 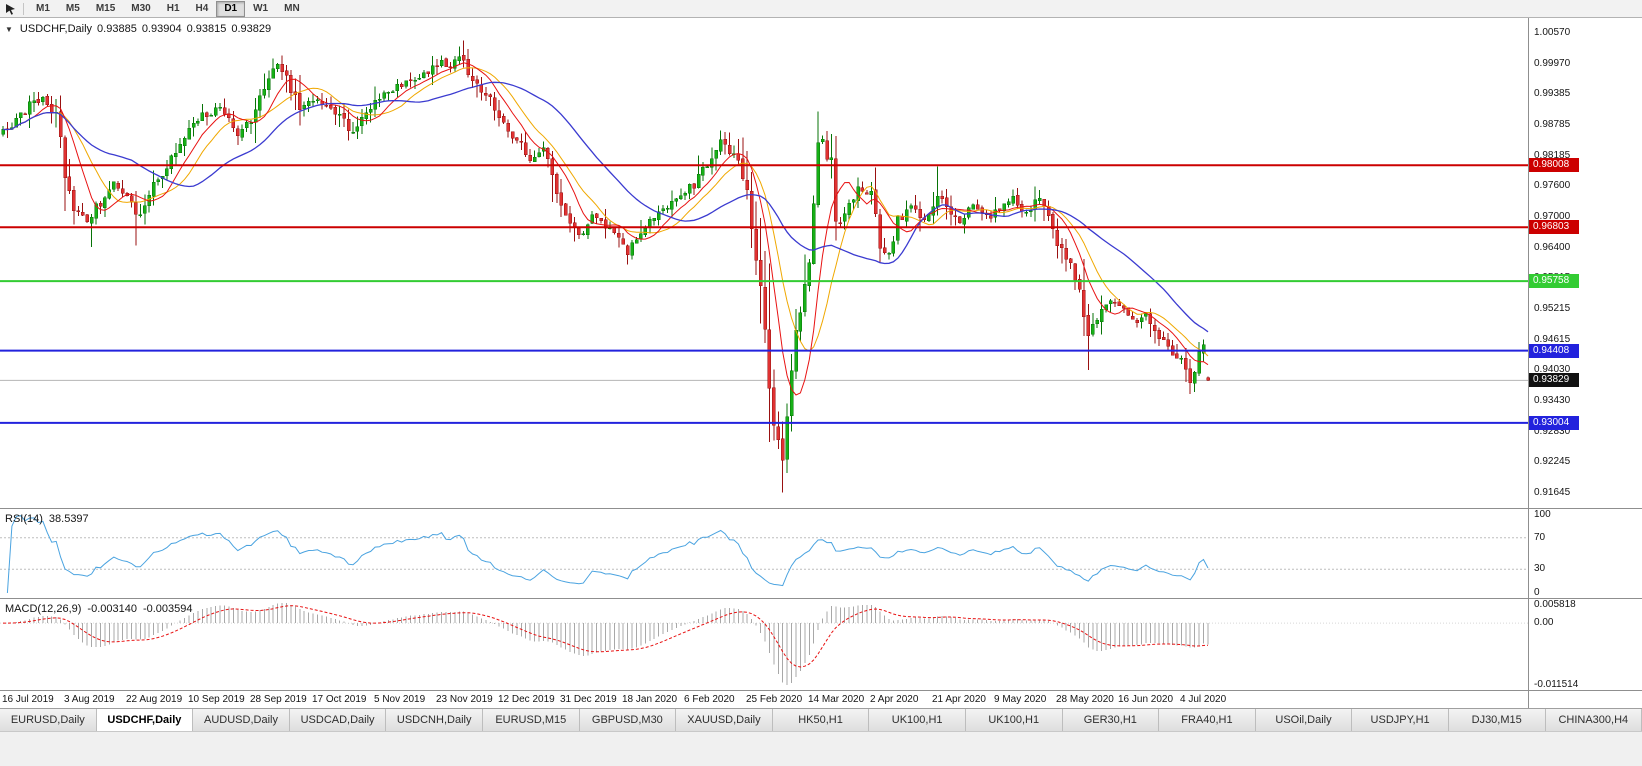 What do you see at coordinates (1542, 514) in the screenshot?
I see `rsi-axis-label: 100` at bounding box center [1542, 514].